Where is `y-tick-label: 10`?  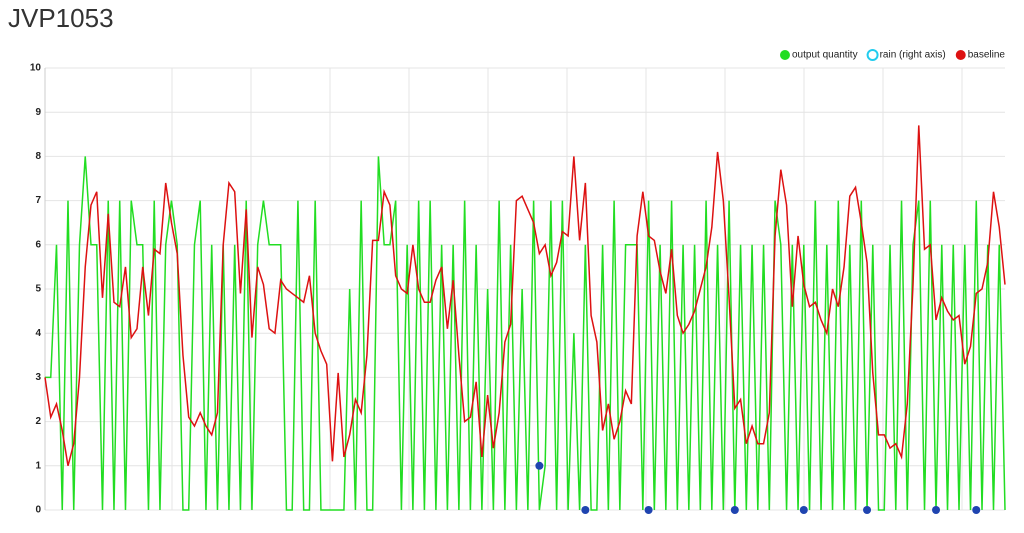
y-tick-label: 10 is located at coordinates (36, 68).